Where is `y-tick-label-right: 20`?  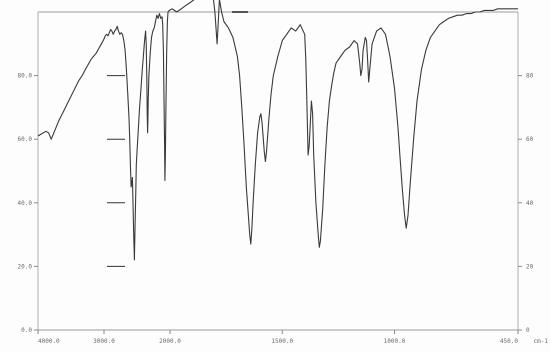
y-tick-label-right: 20 is located at coordinates (530, 266).